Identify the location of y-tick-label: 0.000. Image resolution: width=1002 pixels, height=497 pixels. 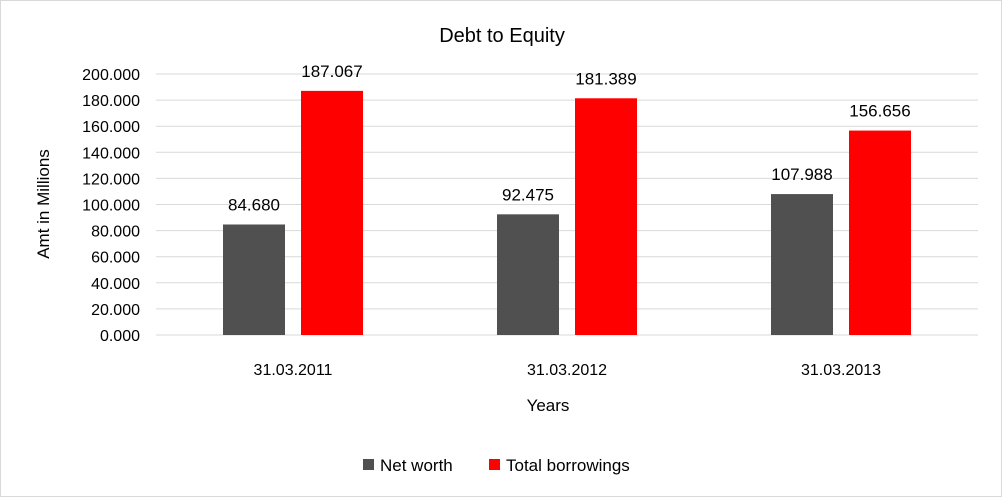
(120, 336).